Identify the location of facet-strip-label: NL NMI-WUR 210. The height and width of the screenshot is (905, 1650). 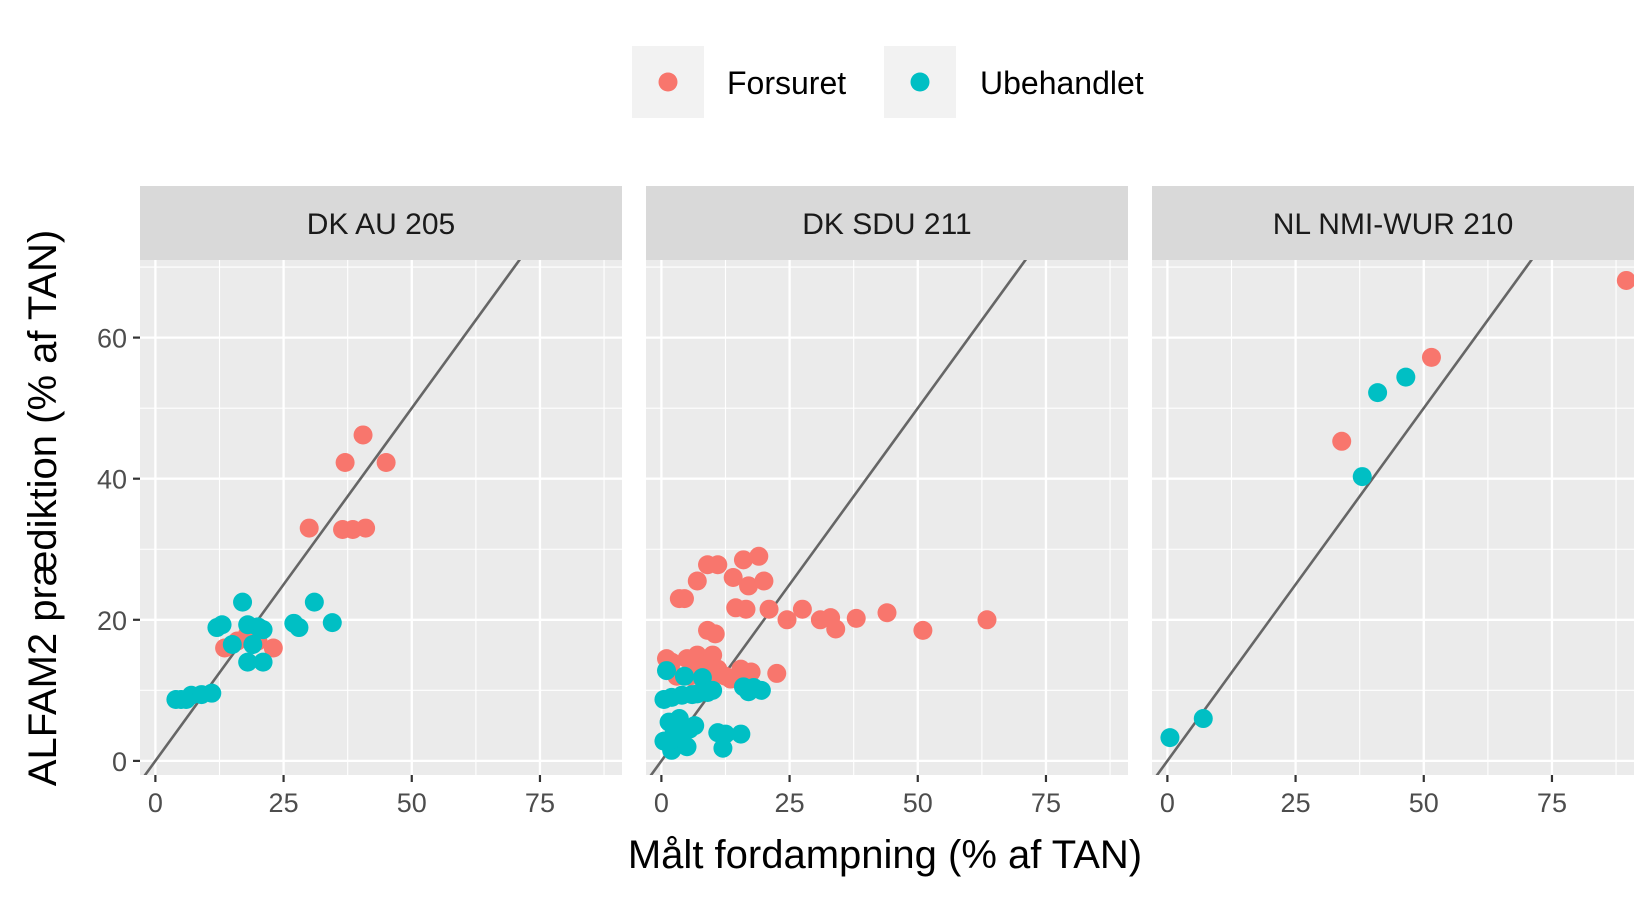
(1393, 224).